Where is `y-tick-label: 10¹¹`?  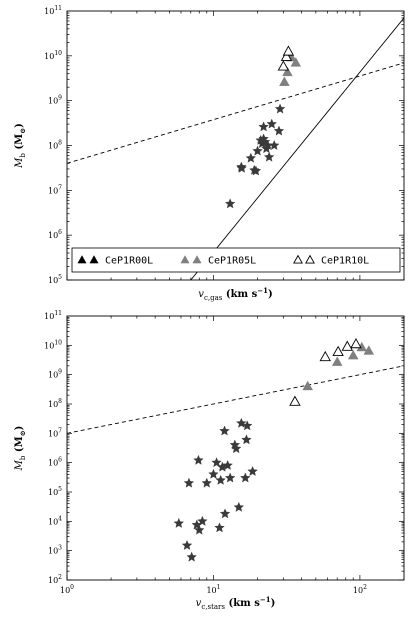 y-tick-label: 10¹¹ is located at coordinates (53, 10).